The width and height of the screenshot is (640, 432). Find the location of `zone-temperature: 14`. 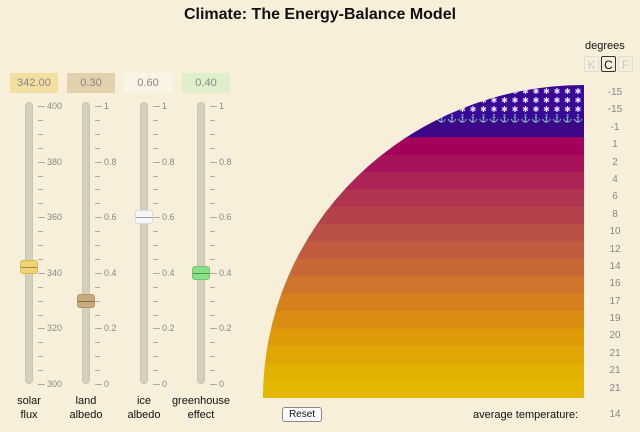

zone-temperature: 14 is located at coordinates (615, 266).